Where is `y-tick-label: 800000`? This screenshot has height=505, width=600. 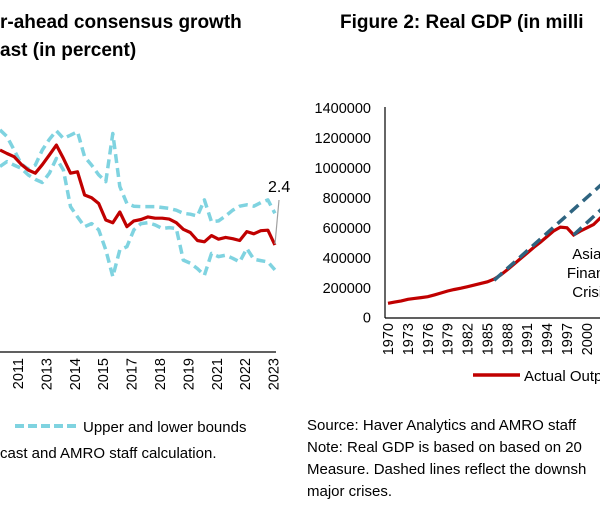
y-tick-label: 800000 is located at coordinates (347, 199).